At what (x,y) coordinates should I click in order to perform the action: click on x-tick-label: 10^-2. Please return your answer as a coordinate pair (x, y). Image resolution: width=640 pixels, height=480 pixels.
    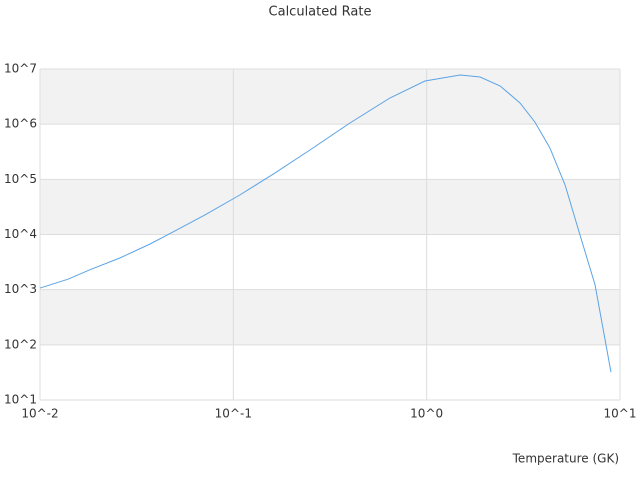
    Looking at the image, I should click on (39, 414).